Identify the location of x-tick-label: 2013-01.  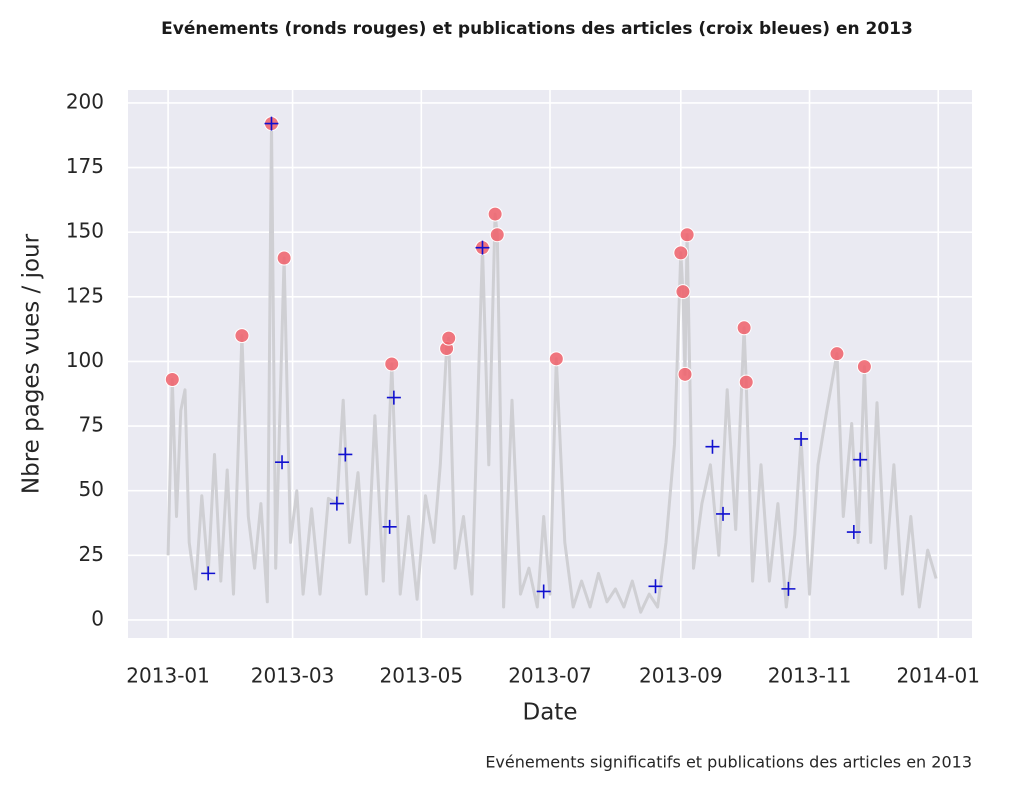
(168, 676).